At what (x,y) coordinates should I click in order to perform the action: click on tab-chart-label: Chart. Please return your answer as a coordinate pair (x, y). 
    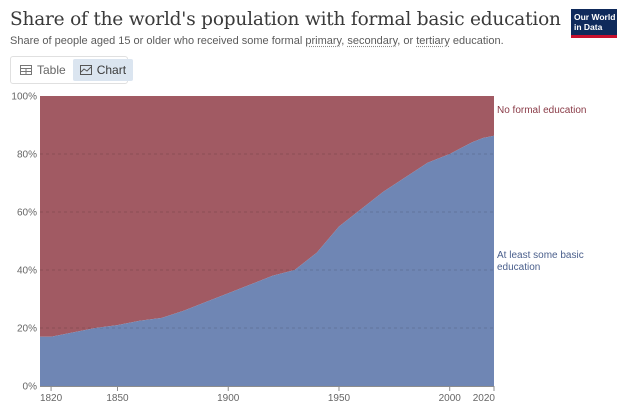
    Looking at the image, I should click on (111, 70).